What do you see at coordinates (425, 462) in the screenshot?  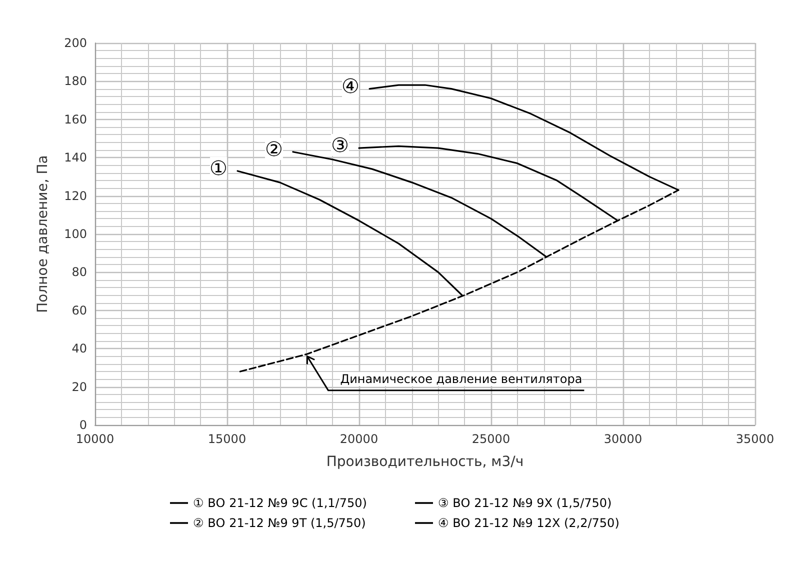 I see `x-axis-title: Производительность, м3/ч` at bounding box center [425, 462].